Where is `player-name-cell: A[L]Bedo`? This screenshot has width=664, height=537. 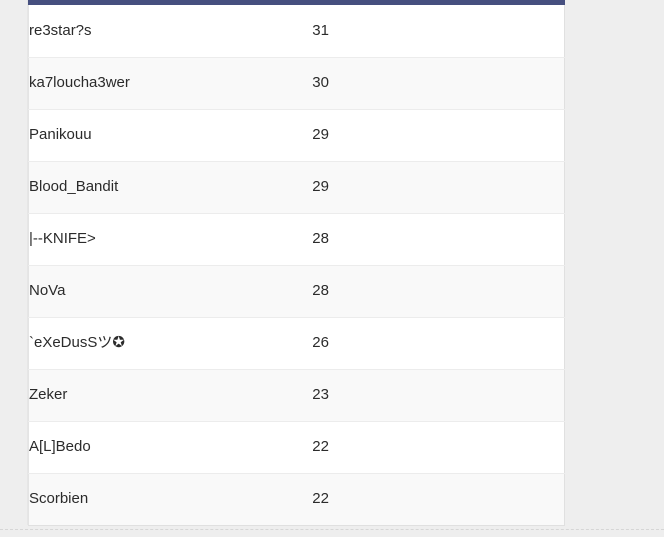
player-name-cell: A[L]Bedo is located at coordinates (170, 446).